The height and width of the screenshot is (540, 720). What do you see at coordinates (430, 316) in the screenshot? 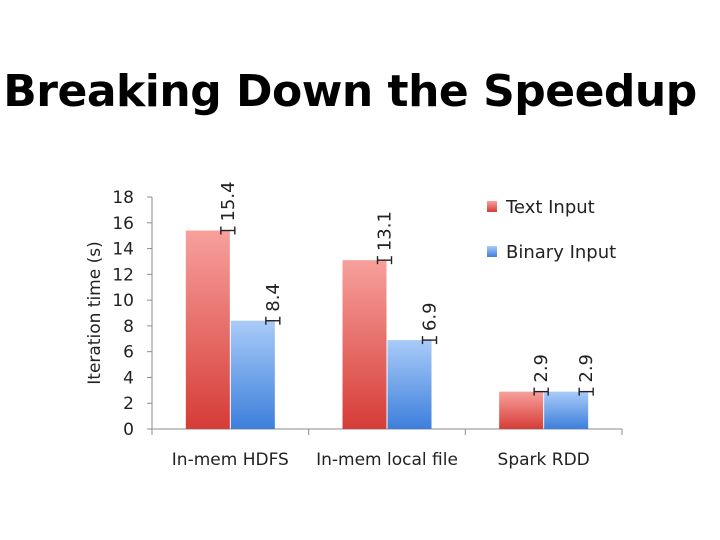
I see `data-label: 6.9` at bounding box center [430, 316].